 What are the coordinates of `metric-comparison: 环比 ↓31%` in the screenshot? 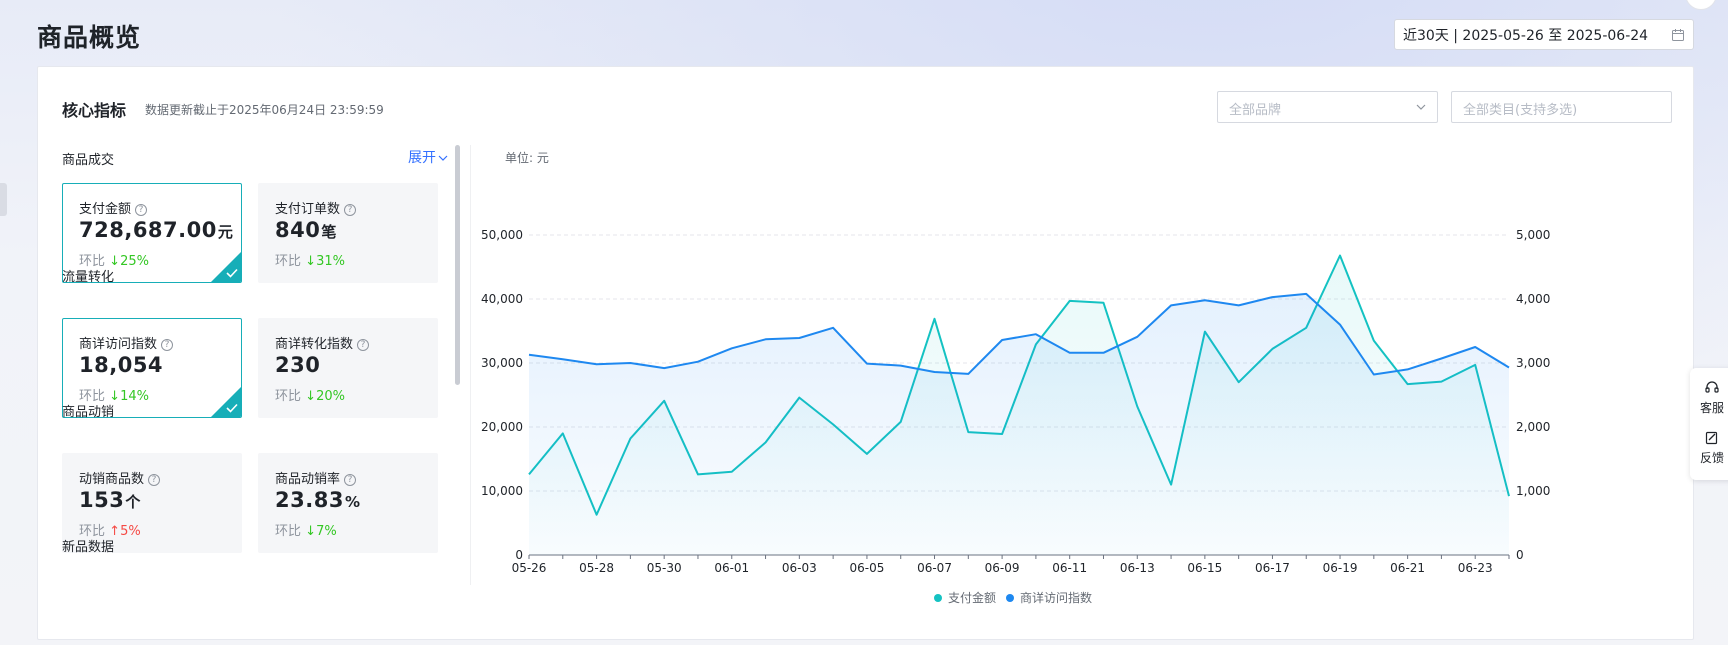 It's located at (310, 261).